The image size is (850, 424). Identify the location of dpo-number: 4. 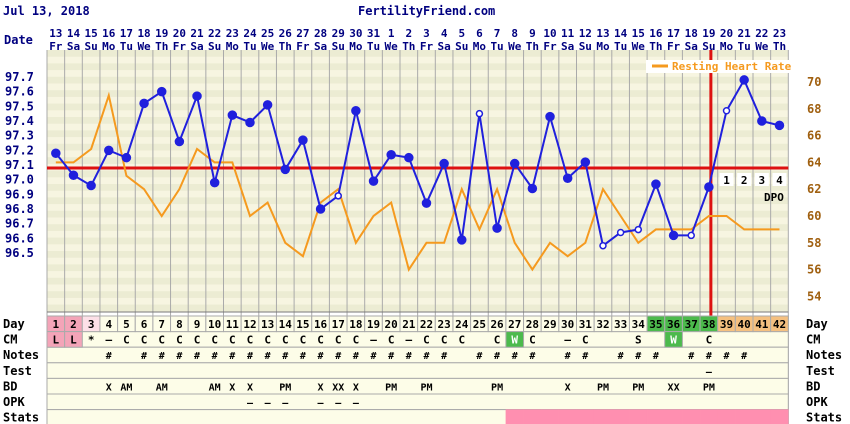
(779, 180).